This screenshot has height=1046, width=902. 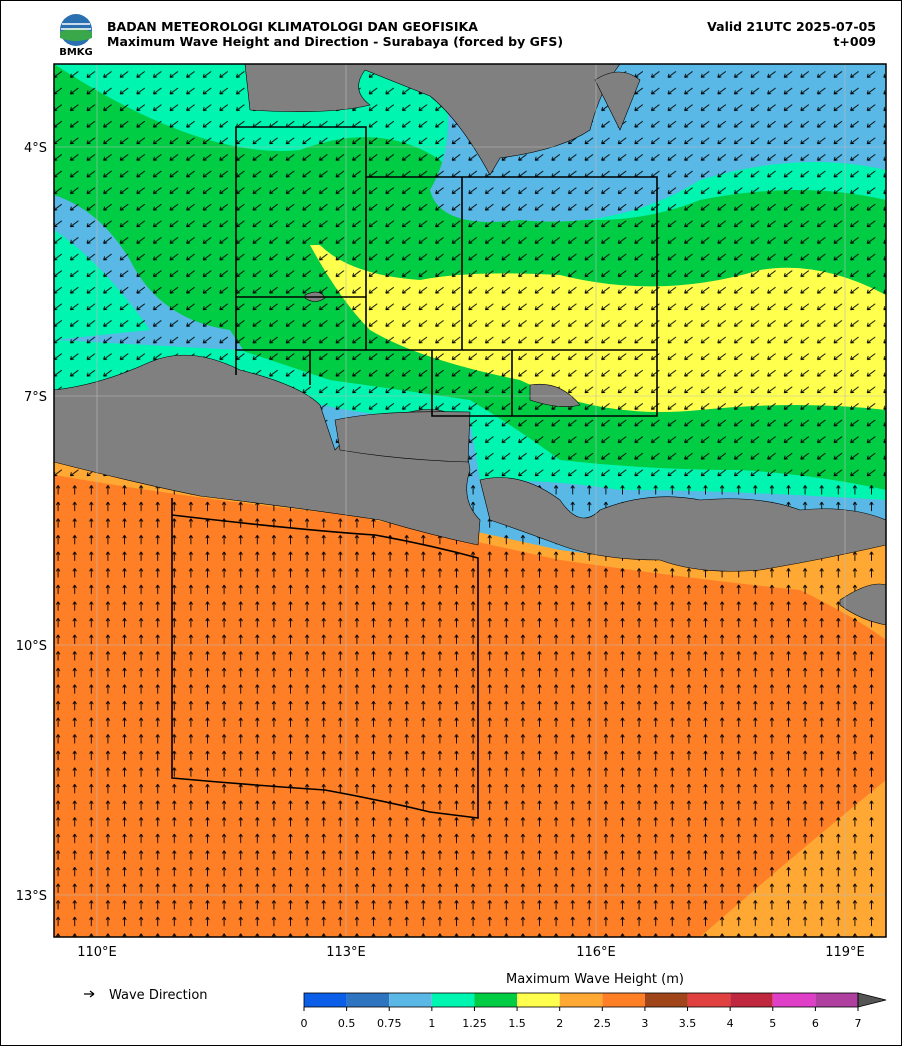 I want to click on colorbar-label: Maximum Wave Height (m), so click(x=595, y=979).